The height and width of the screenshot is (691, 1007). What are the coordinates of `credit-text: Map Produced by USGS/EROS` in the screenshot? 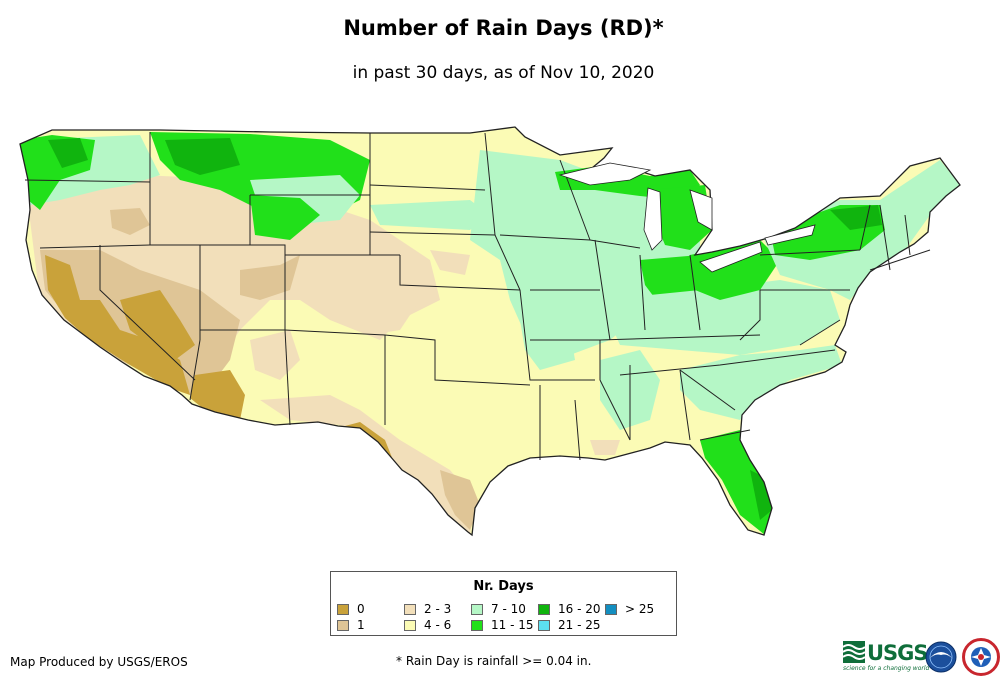 It's located at (99, 662).